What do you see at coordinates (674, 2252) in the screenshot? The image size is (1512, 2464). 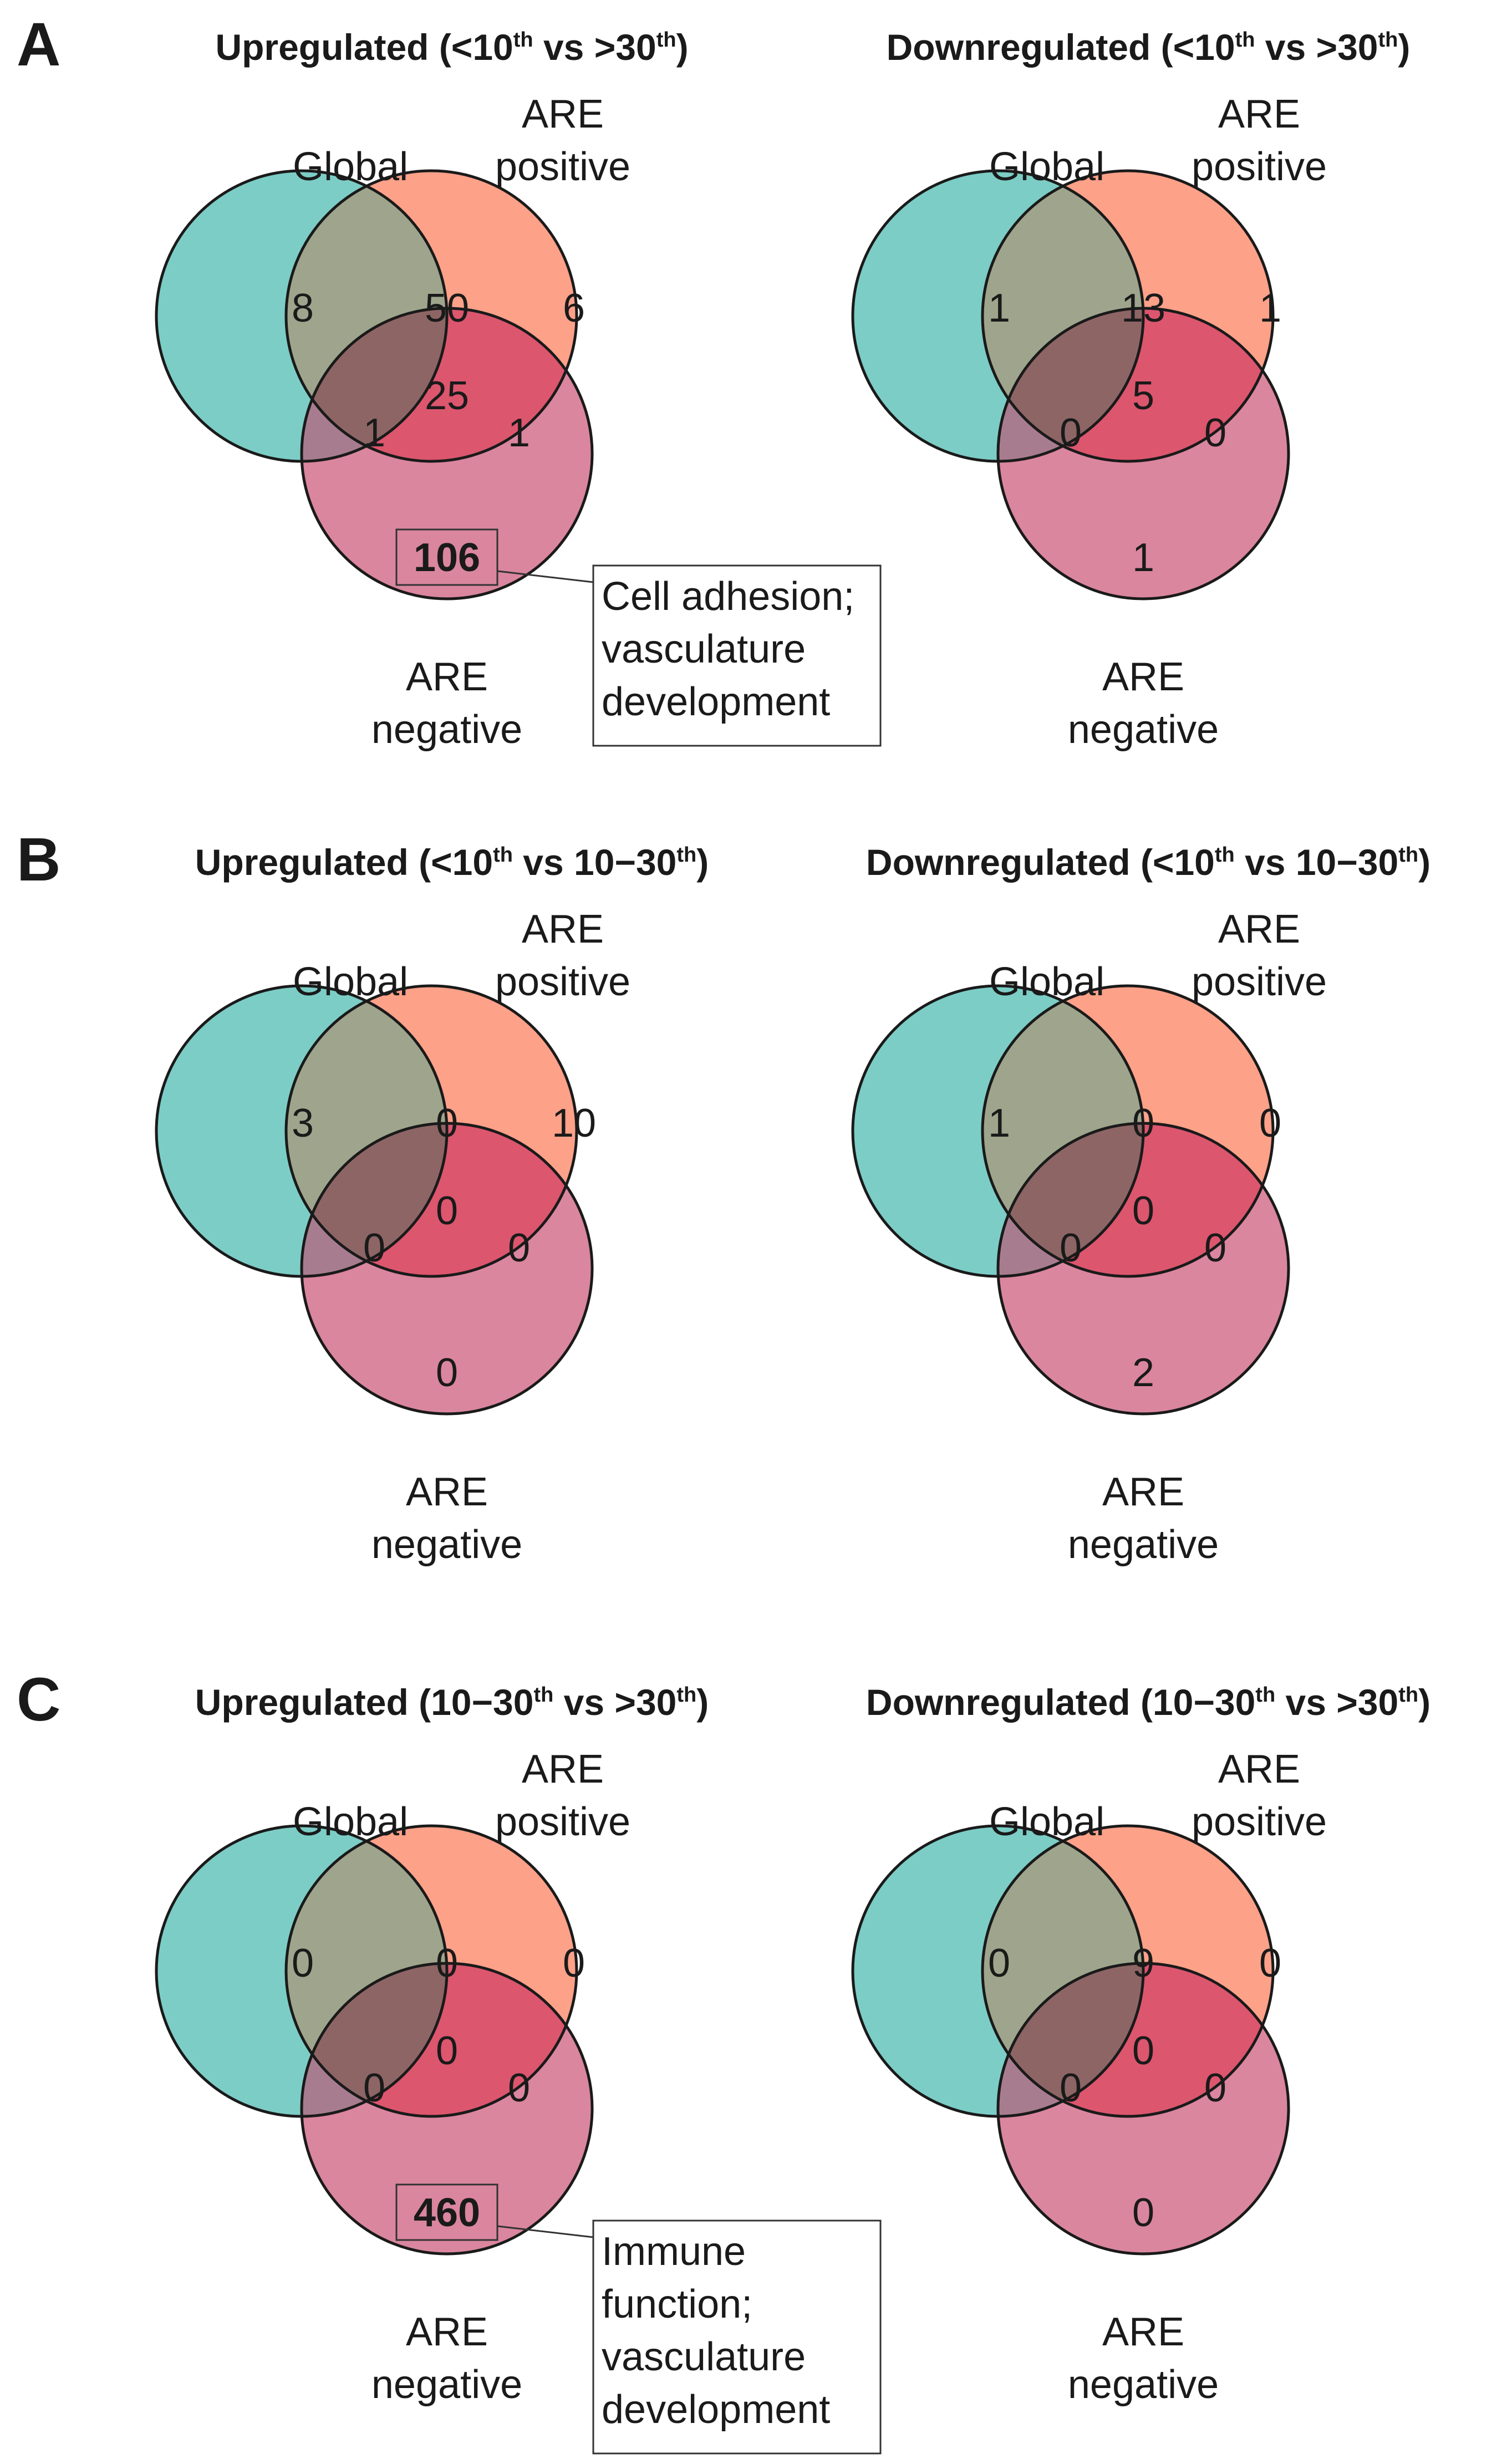 I see `annotation-line: Immune` at bounding box center [674, 2252].